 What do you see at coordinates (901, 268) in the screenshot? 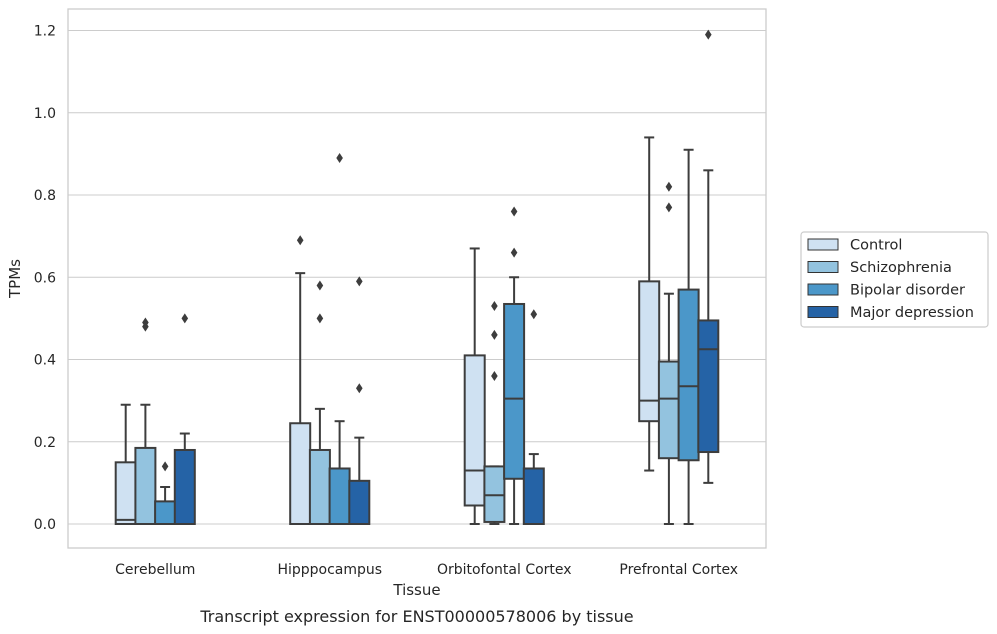
I see `legend-label: Schizophrenia` at bounding box center [901, 268].